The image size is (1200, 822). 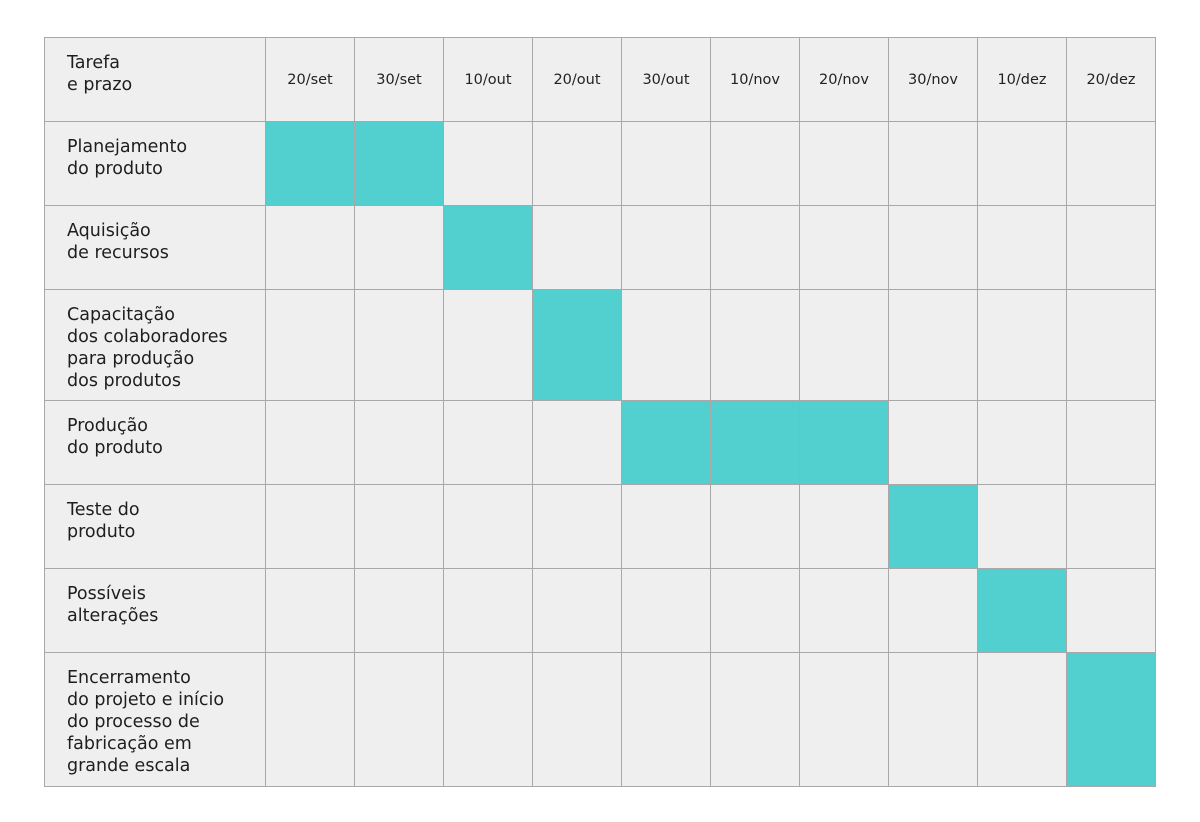 I want to click on task-row: Possíveis alterações, so click(x=600, y=610).